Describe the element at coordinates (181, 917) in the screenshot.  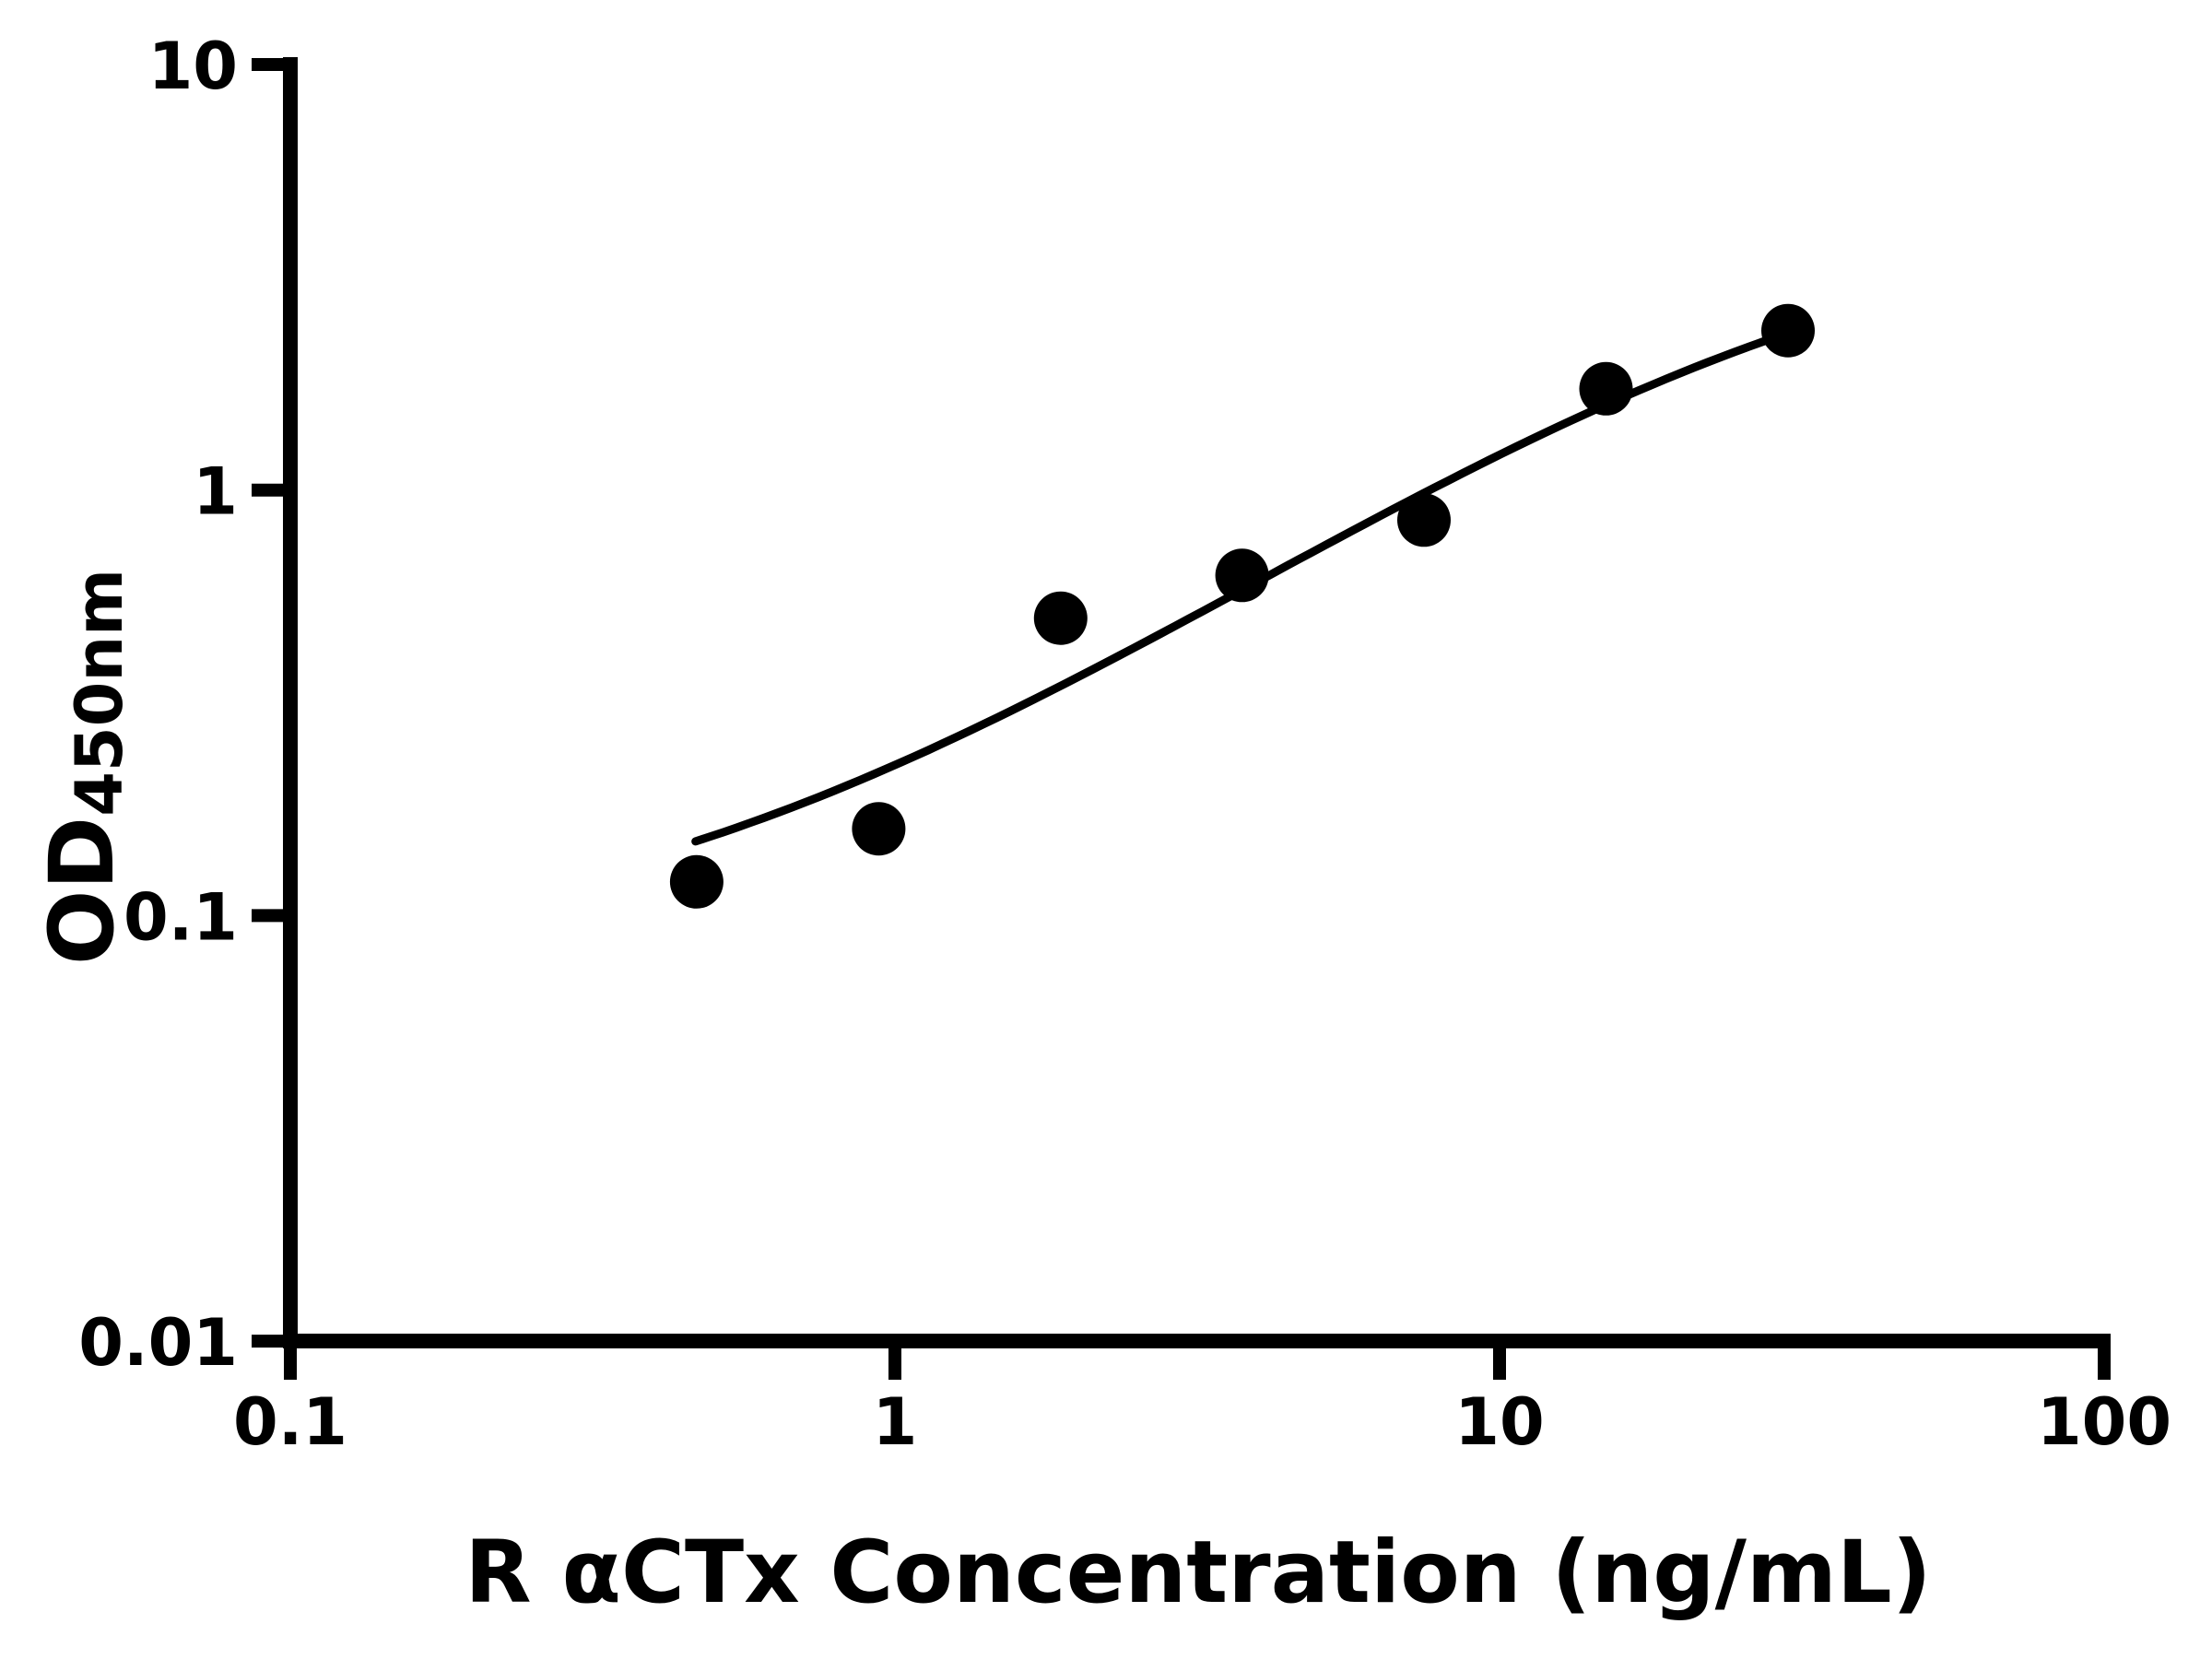
I see `y-tick-label: 0.1` at that location.